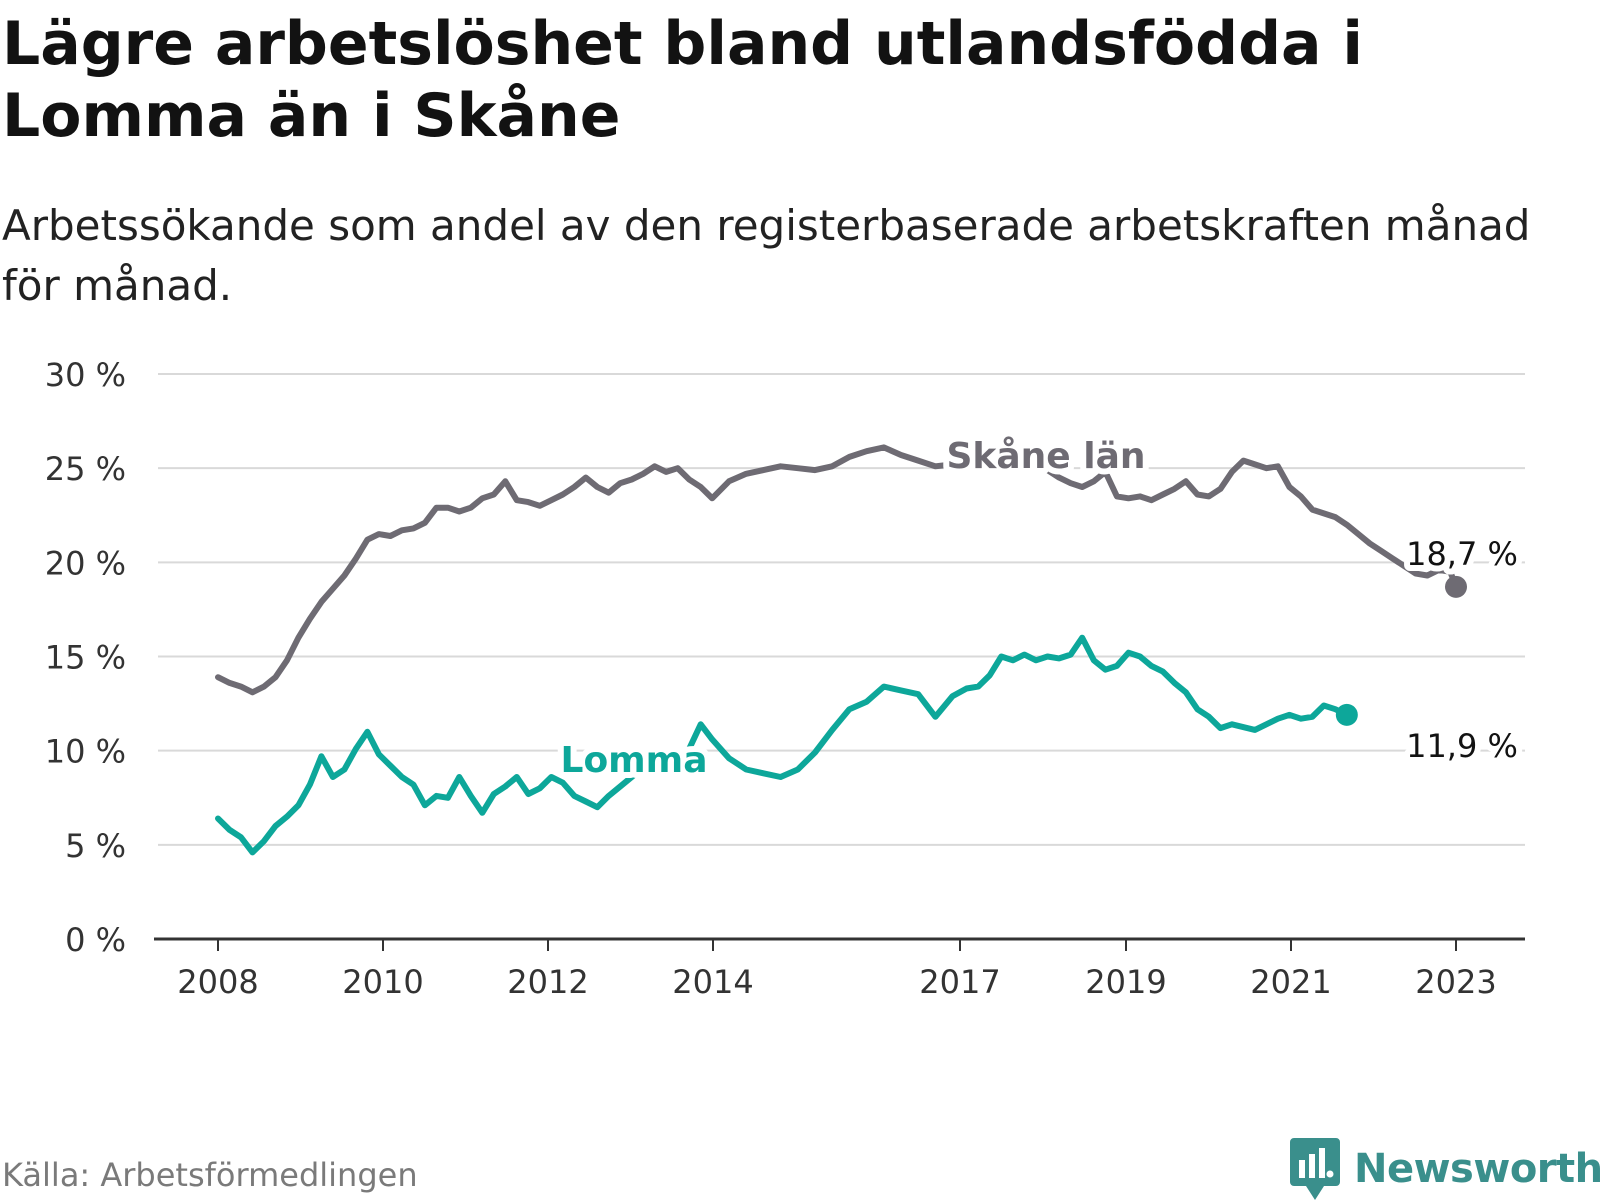 The height and width of the screenshot is (1200, 1600). What do you see at coordinates (1290, 982) in the screenshot?
I see `x-tick-label: 2021` at bounding box center [1290, 982].